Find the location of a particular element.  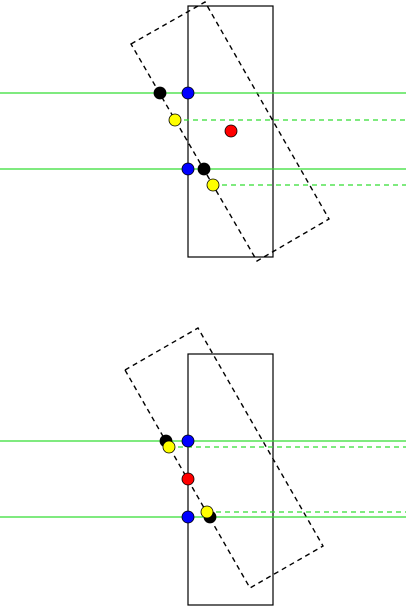

bottom-red-point is located at coordinates (188, 479).